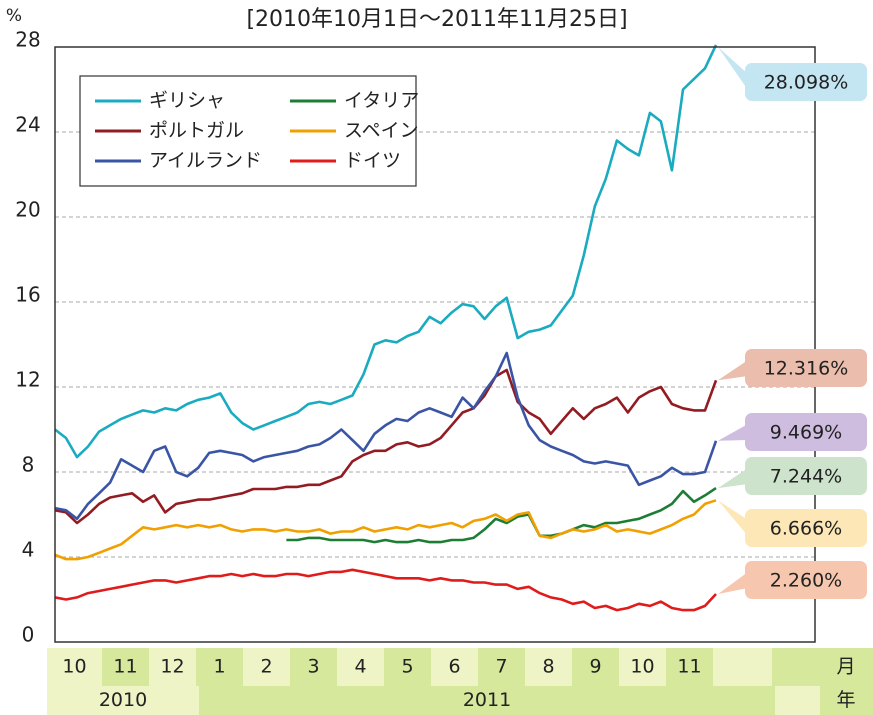 The width and height of the screenshot is (873, 715). Describe the element at coordinates (28, 635) in the screenshot. I see `y-tick-label: 0` at that location.